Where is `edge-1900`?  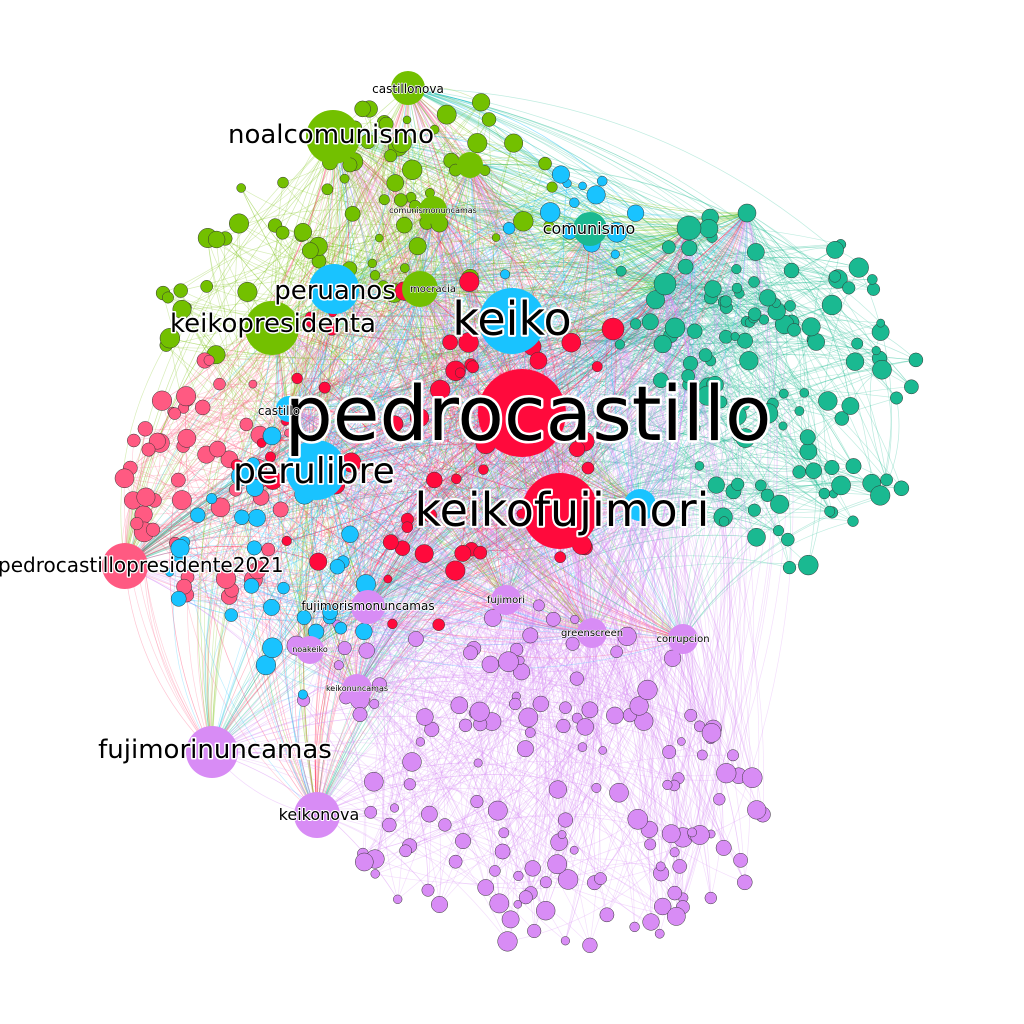
edge-1900 is located at coordinates (638, 506).